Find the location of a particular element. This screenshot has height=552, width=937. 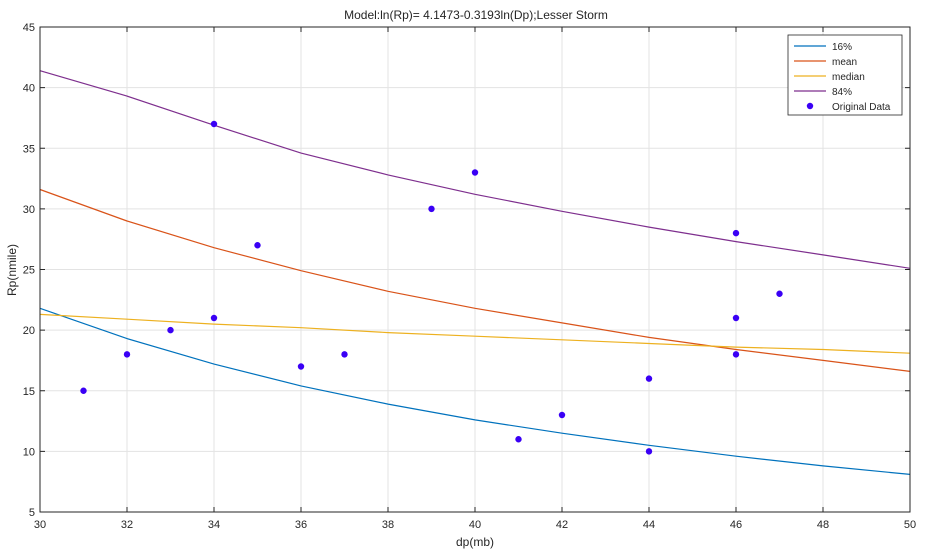

legend-swatch-original-data is located at coordinates (810, 106).